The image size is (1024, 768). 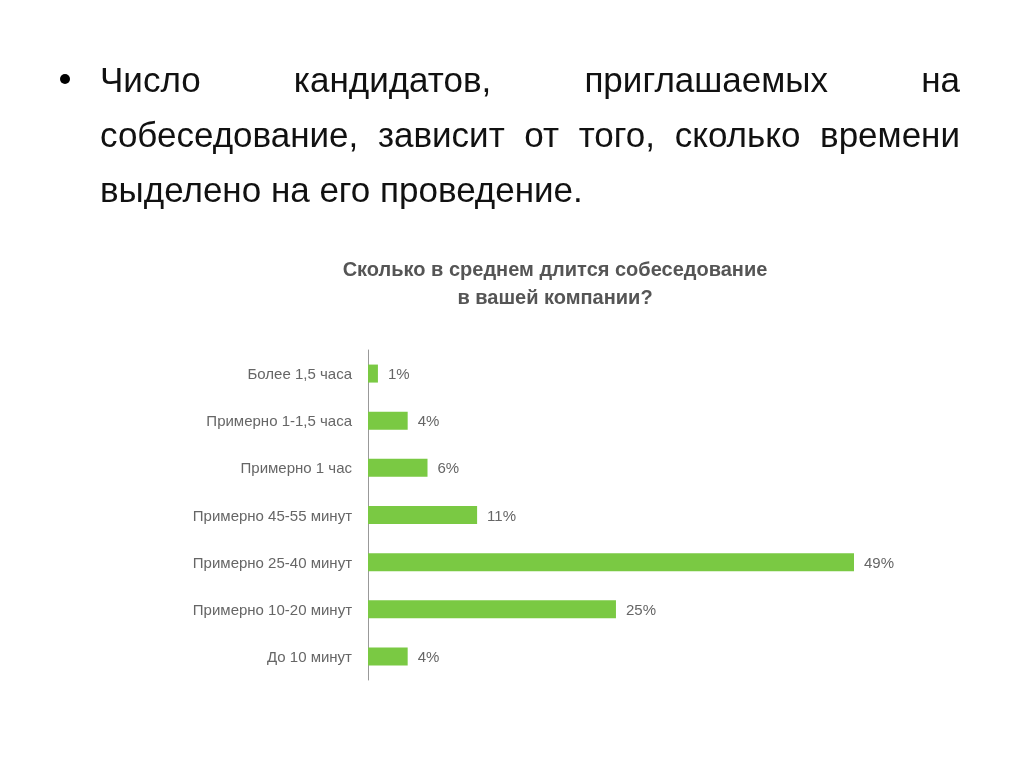 I want to click on data-label: 6%, so click(x=448, y=468).